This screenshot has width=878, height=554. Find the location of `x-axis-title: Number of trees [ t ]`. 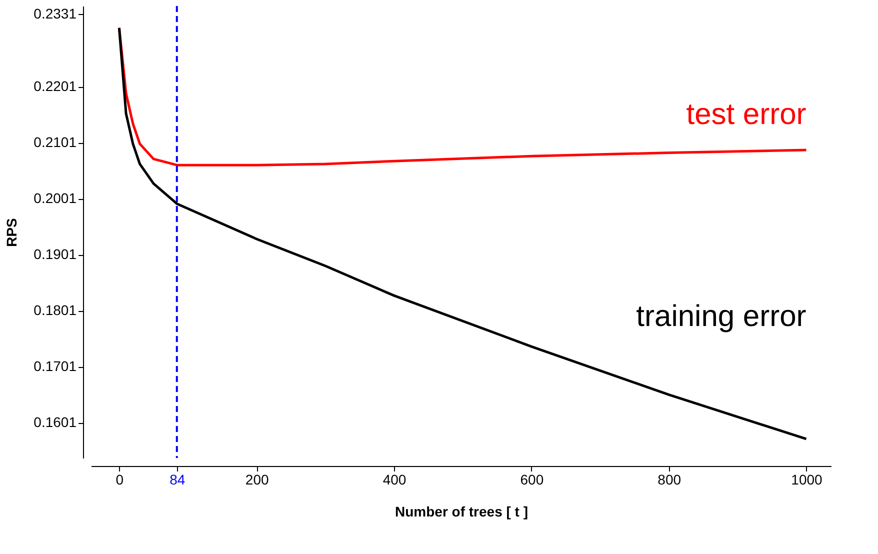

x-axis-title: Number of trees [ t ] is located at coordinates (461, 512).